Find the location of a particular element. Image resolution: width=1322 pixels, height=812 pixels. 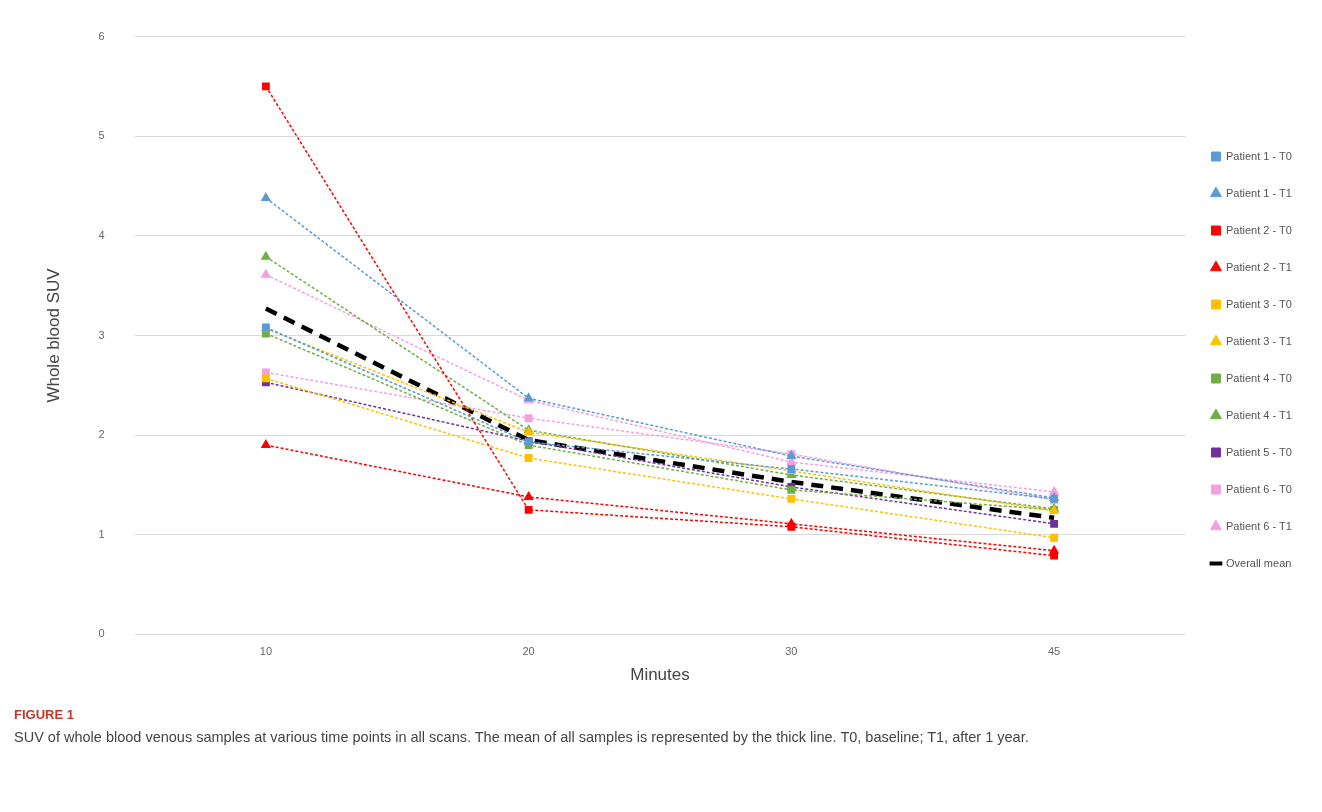

legend-label: Patient 1 - T0 is located at coordinates (1258, 155).